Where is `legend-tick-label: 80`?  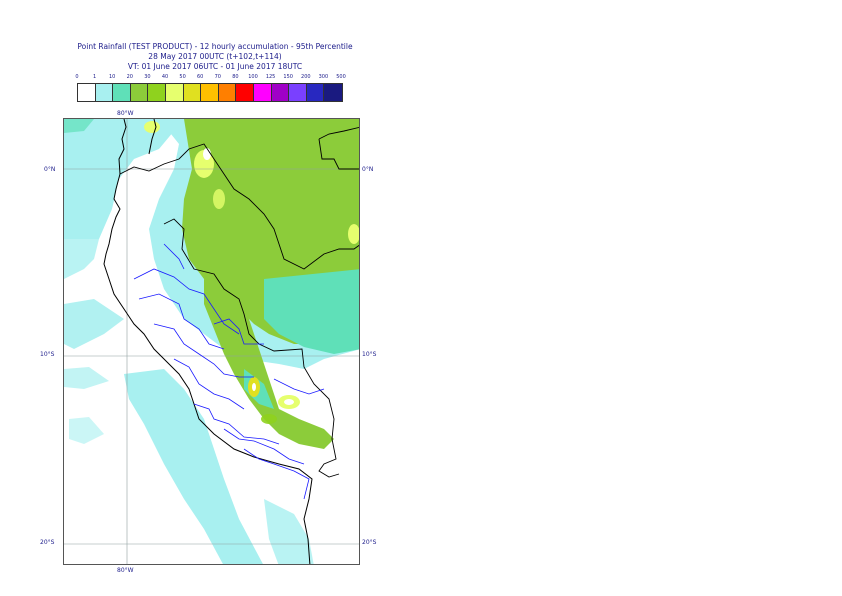 legend-tick-label: 80 is located at coordinates (235, 77).